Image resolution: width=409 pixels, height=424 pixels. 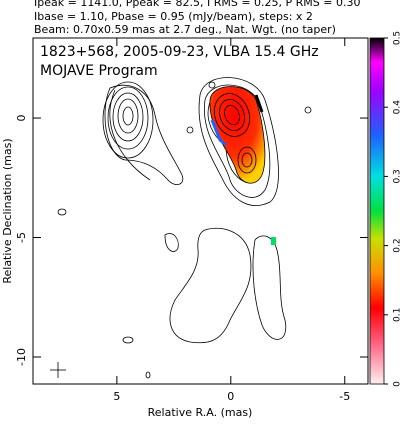 I want to click on y-tick-label: 0, so click(x=21, y=118).